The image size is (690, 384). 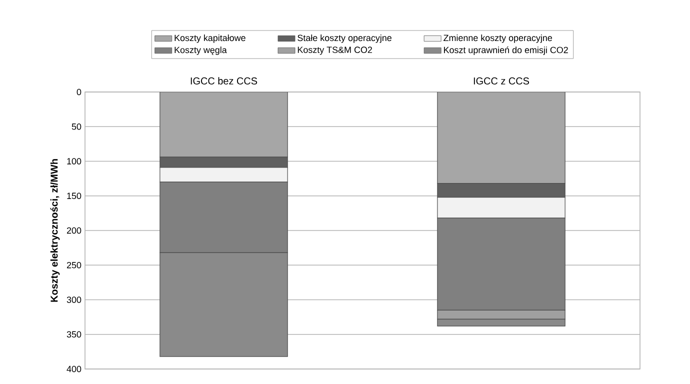 I want to click on legend-label: Koszty TS&M CO2, so click(x=335, y=50).